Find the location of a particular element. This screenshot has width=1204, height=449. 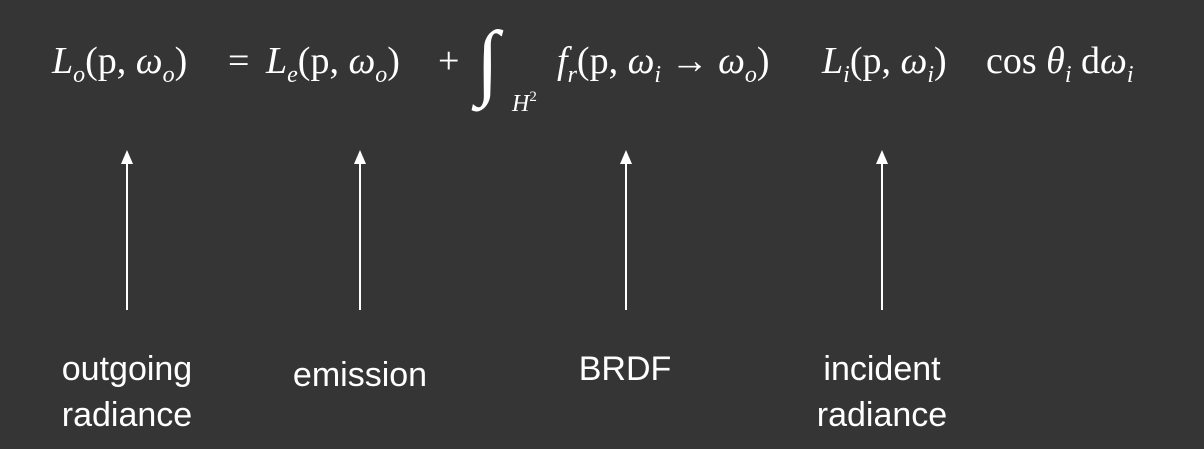

integral-sign: ∫ is located at coordinates (488, 61).